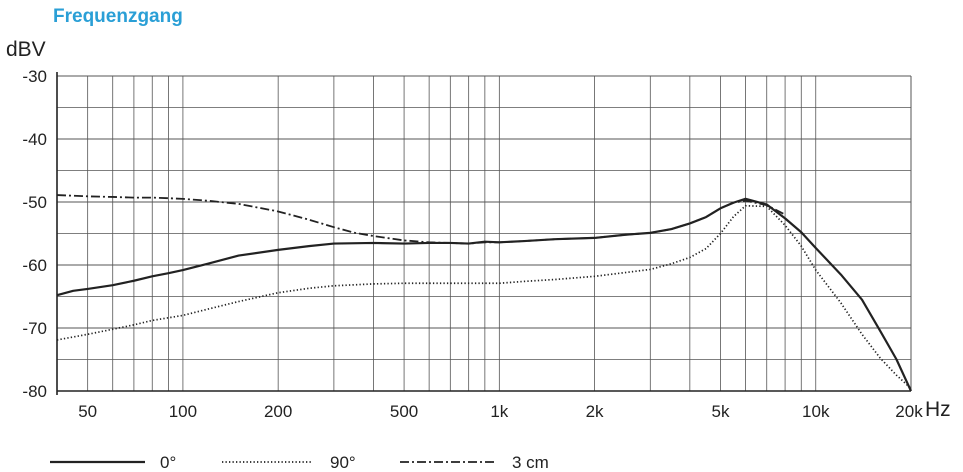  What do you see at coordinates (816, 411) in the screenshot?
I see `x-tick-label: 10k` at bounding box center [816, 411].